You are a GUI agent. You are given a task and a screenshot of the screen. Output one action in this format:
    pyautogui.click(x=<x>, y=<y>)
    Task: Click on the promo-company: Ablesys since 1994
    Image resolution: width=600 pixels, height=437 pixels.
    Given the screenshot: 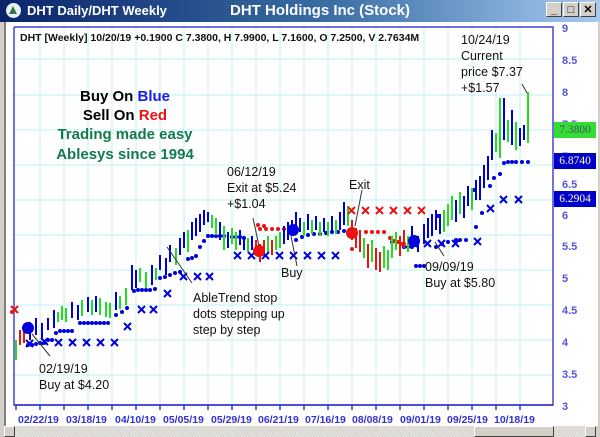 What is the action you would take?
    pyautogui.click(x=125, y=154)
    